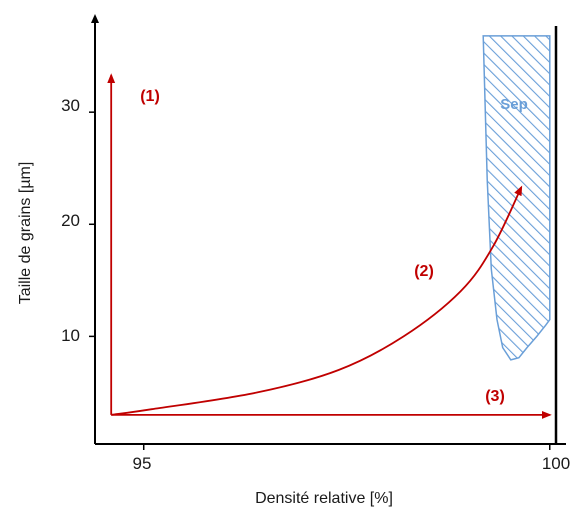 The height and width of the screenshot is (511, 572). I want to click on path-label-1: (1), so click(150, 96).